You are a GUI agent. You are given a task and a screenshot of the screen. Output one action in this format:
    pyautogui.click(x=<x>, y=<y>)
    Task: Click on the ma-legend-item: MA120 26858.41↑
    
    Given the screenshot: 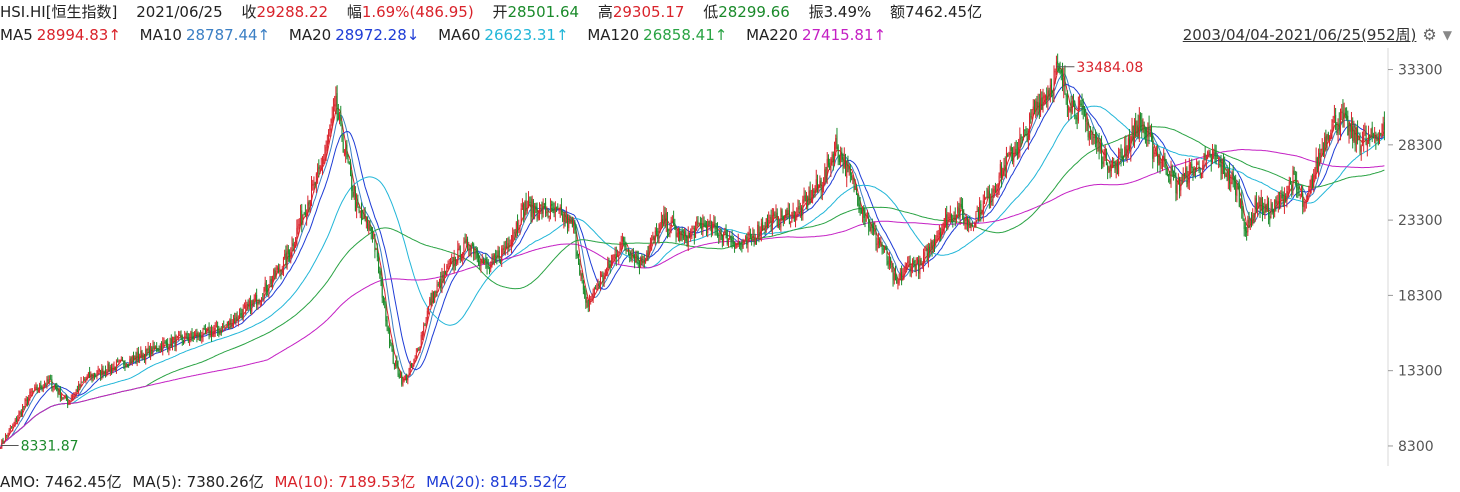 What is the action you would take?
    pyautogui.click(x=657, y=35)
    